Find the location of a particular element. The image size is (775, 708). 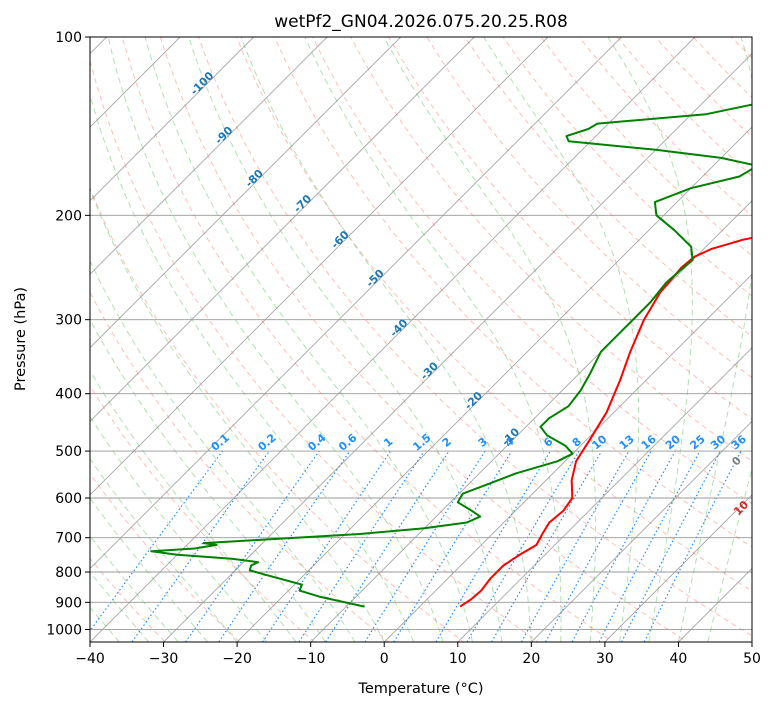

y-axis-title: Pressure (hPa) is located at coordinates (21, 339).